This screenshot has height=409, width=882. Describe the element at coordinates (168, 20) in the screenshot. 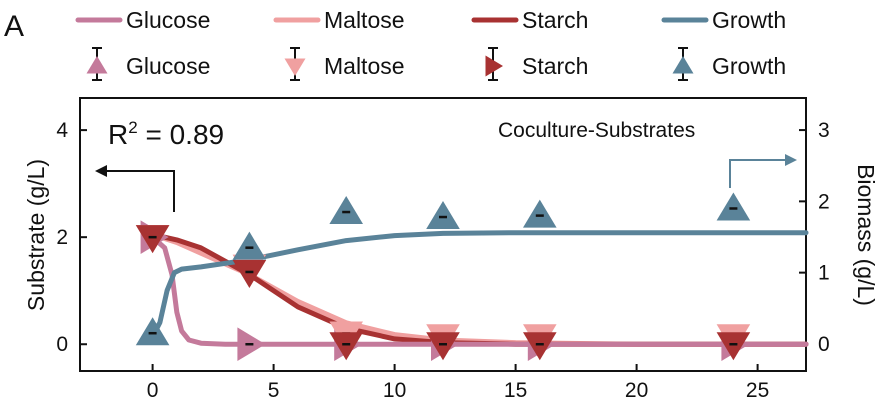

I see `legend-line-label: Glucose` at that location.